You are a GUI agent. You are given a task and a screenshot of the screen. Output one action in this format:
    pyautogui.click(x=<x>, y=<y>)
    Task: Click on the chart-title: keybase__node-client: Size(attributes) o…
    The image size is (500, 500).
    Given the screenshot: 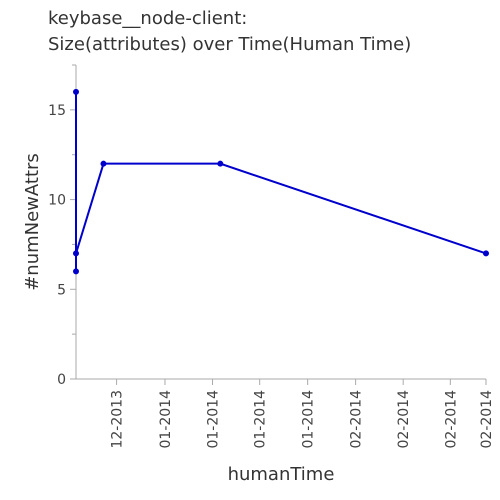 What is the action you would take?
    pyautogui.click(x=229, y=31)
    